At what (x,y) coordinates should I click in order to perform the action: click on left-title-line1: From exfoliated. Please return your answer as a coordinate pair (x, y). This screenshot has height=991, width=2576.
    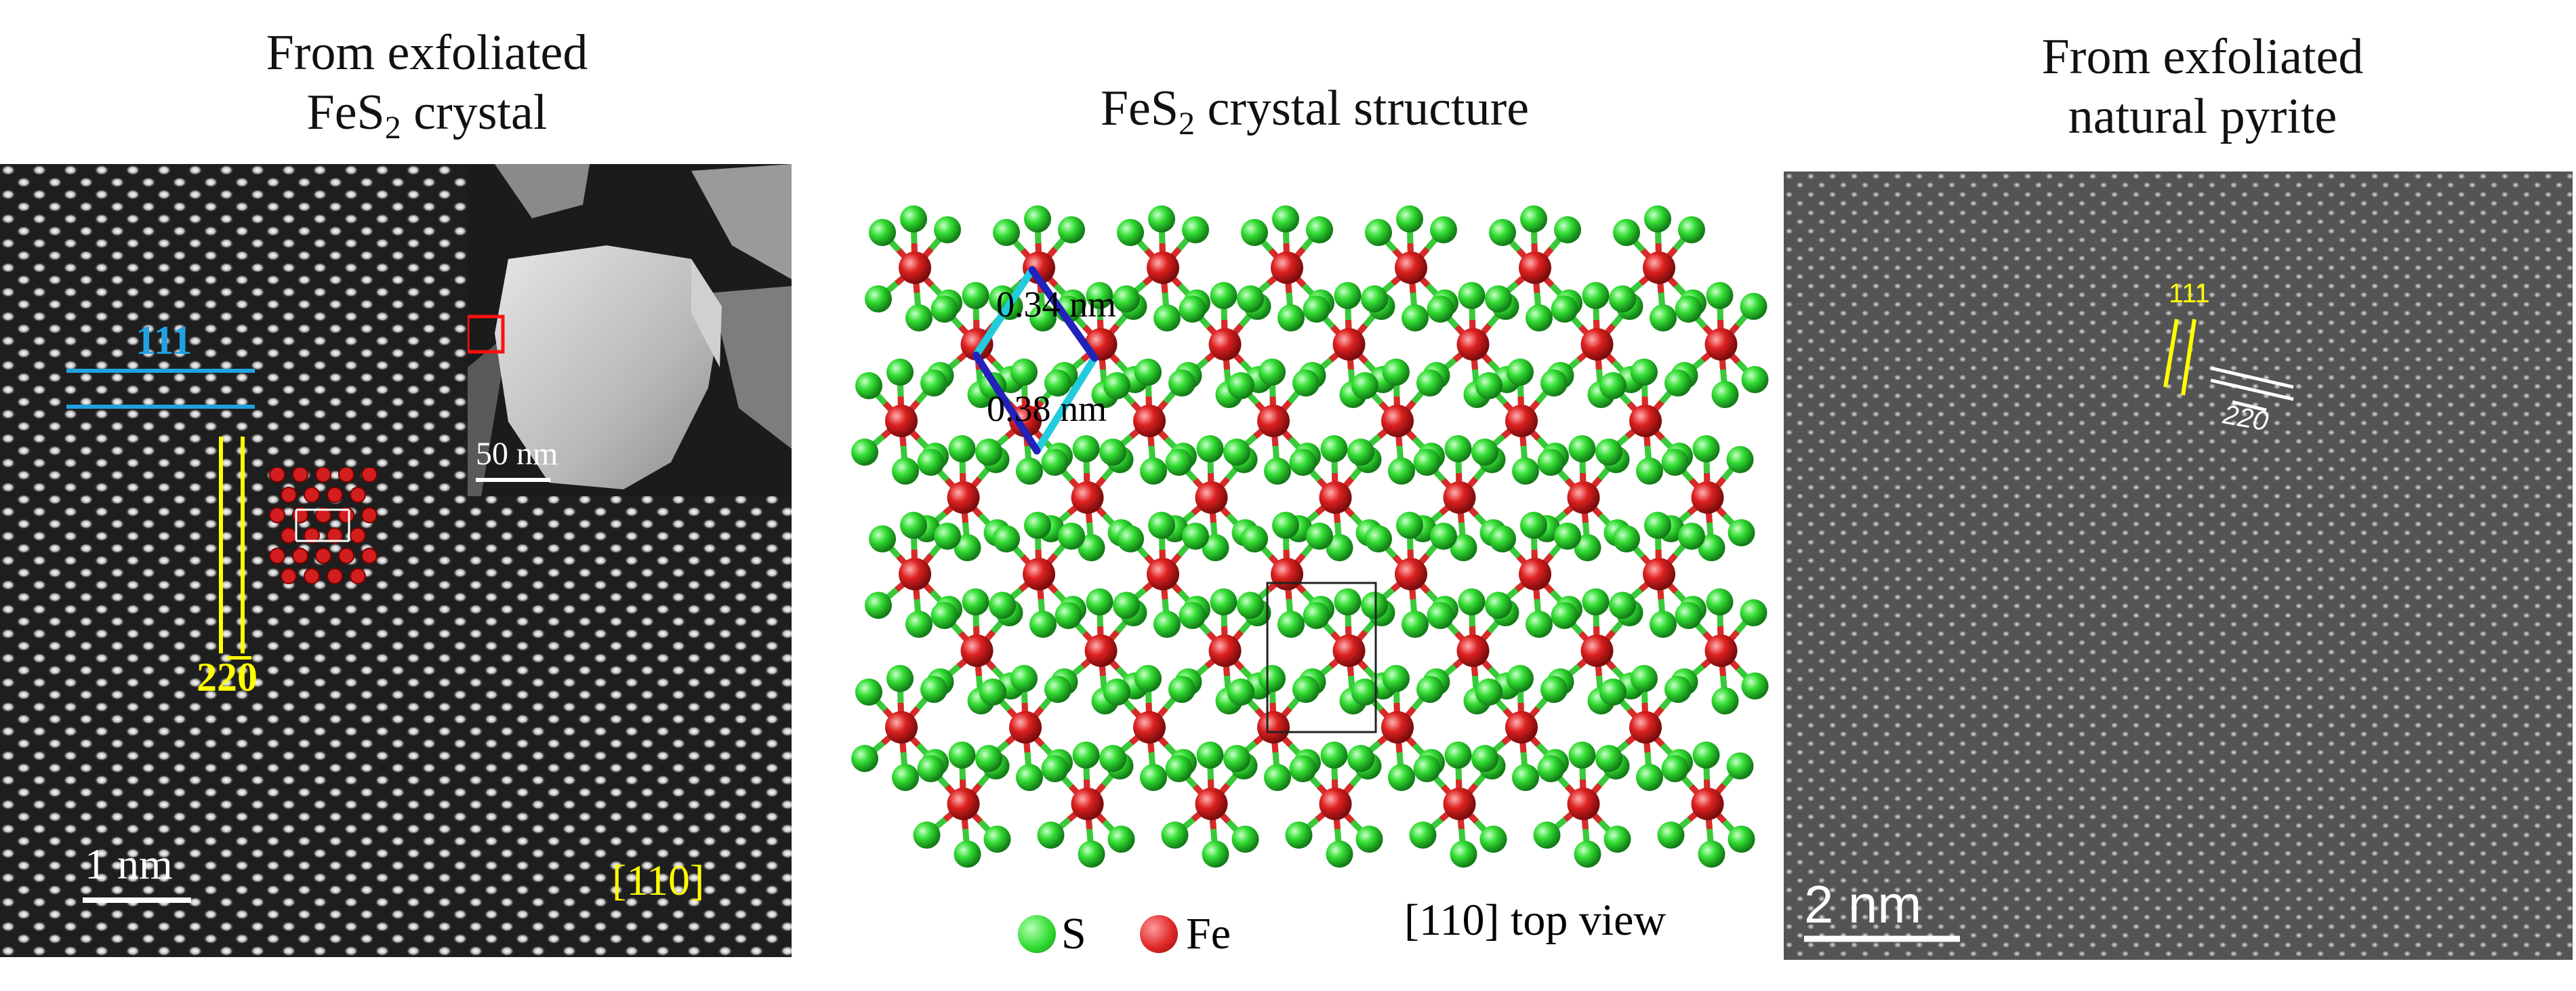
    Looking at the image, I should click on (427, 53).